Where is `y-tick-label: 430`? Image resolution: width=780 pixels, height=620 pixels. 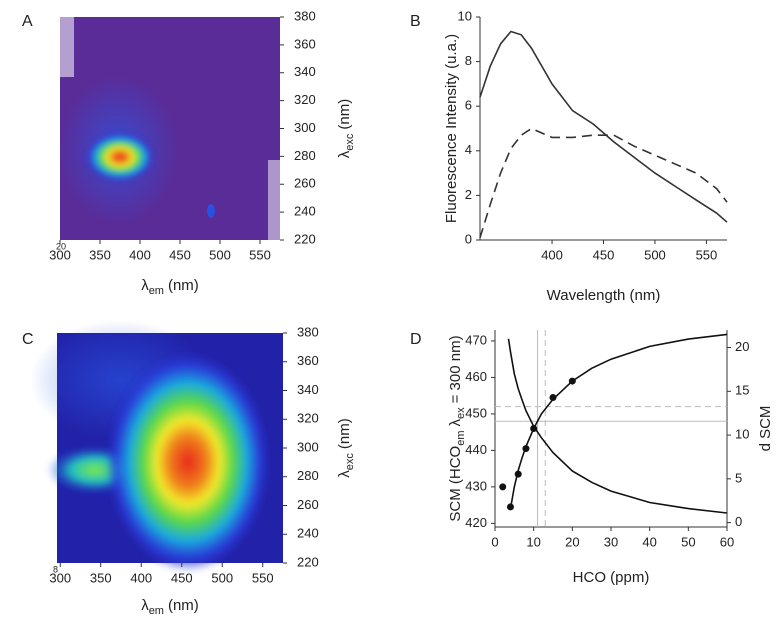
y-tick-label: 430 is located at coordinates (476, 485).